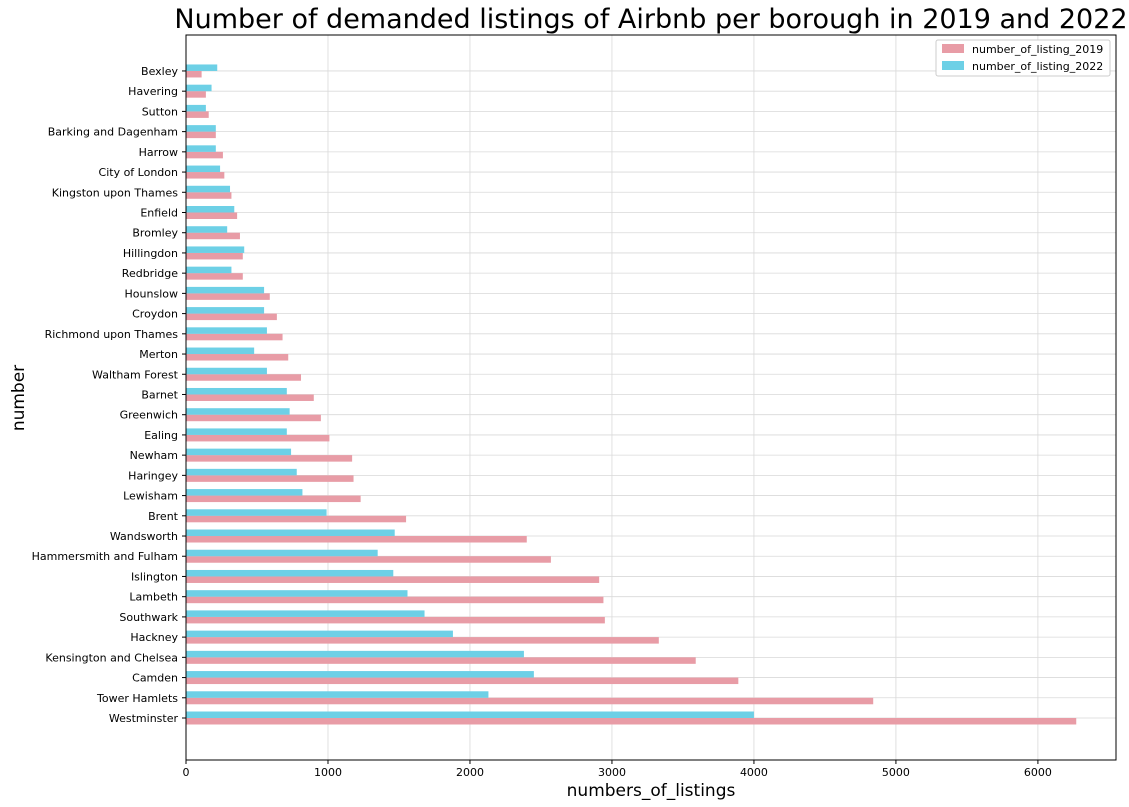 This screenshot has height=807, width=1129. I want to click on y-tick-label: Barnet, so click(159, 394).